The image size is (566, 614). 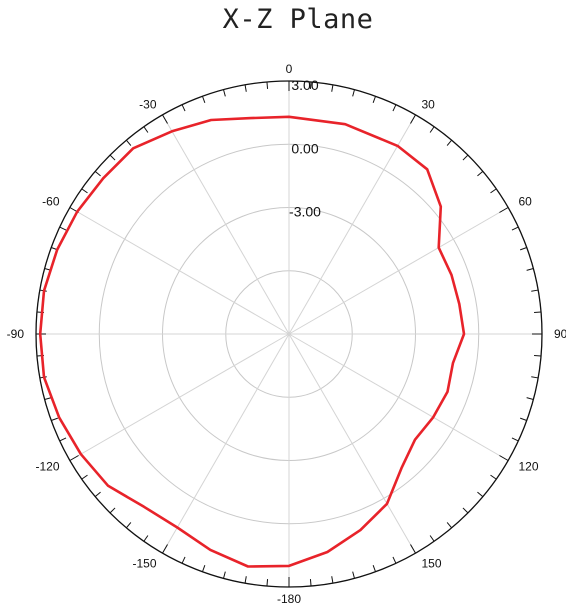 I want to click on angle-label: 30, so click(x=429, y=105).